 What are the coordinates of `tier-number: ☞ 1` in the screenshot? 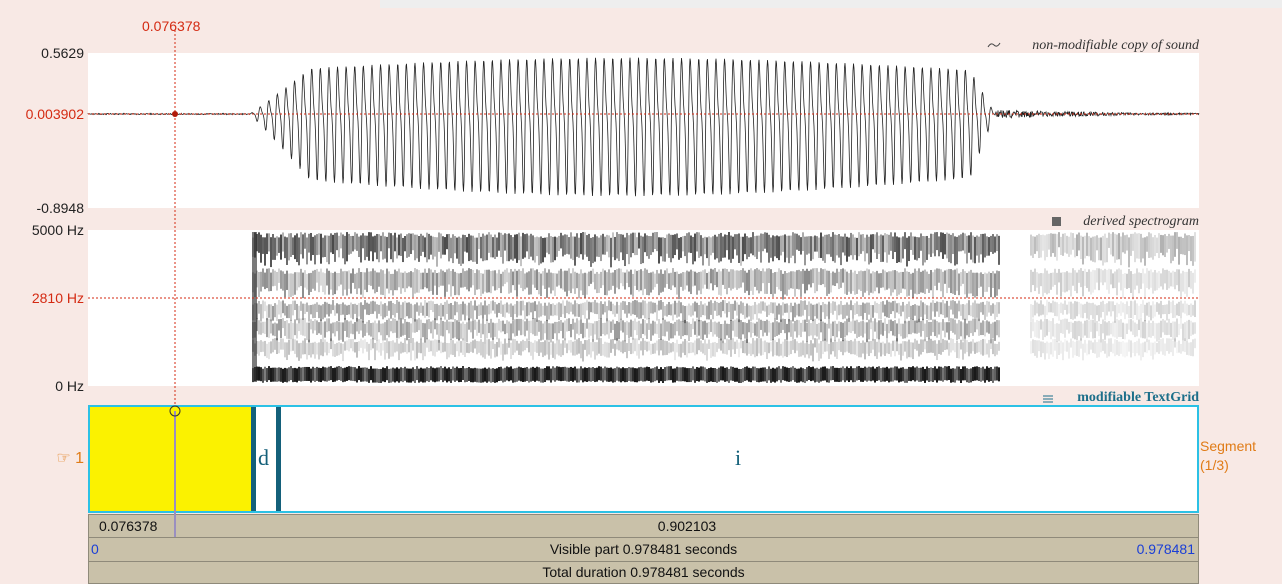 It's located at (70, 458).